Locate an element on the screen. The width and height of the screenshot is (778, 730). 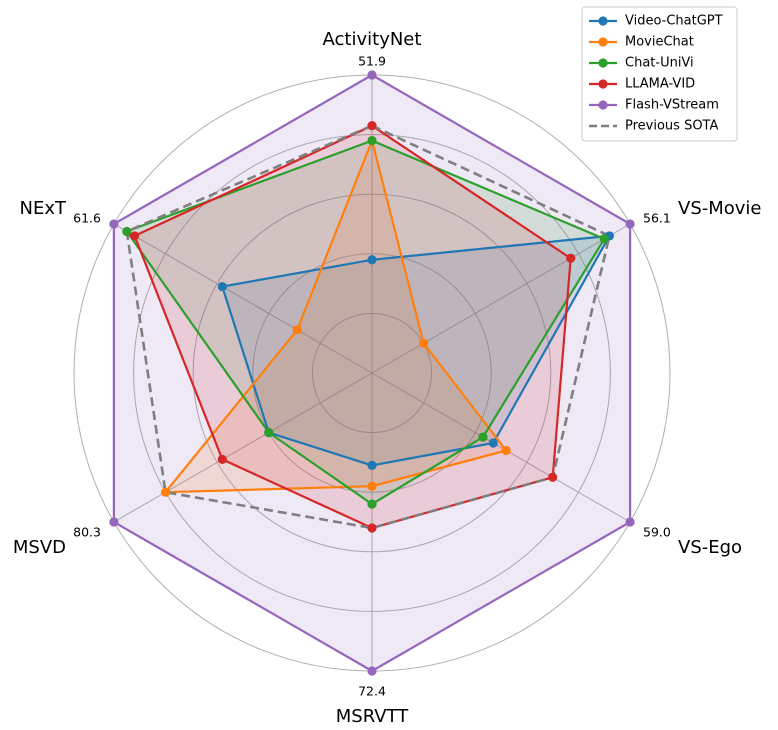
data-point-flash-vstream-vs-movie is located at coordinates (630, 224).